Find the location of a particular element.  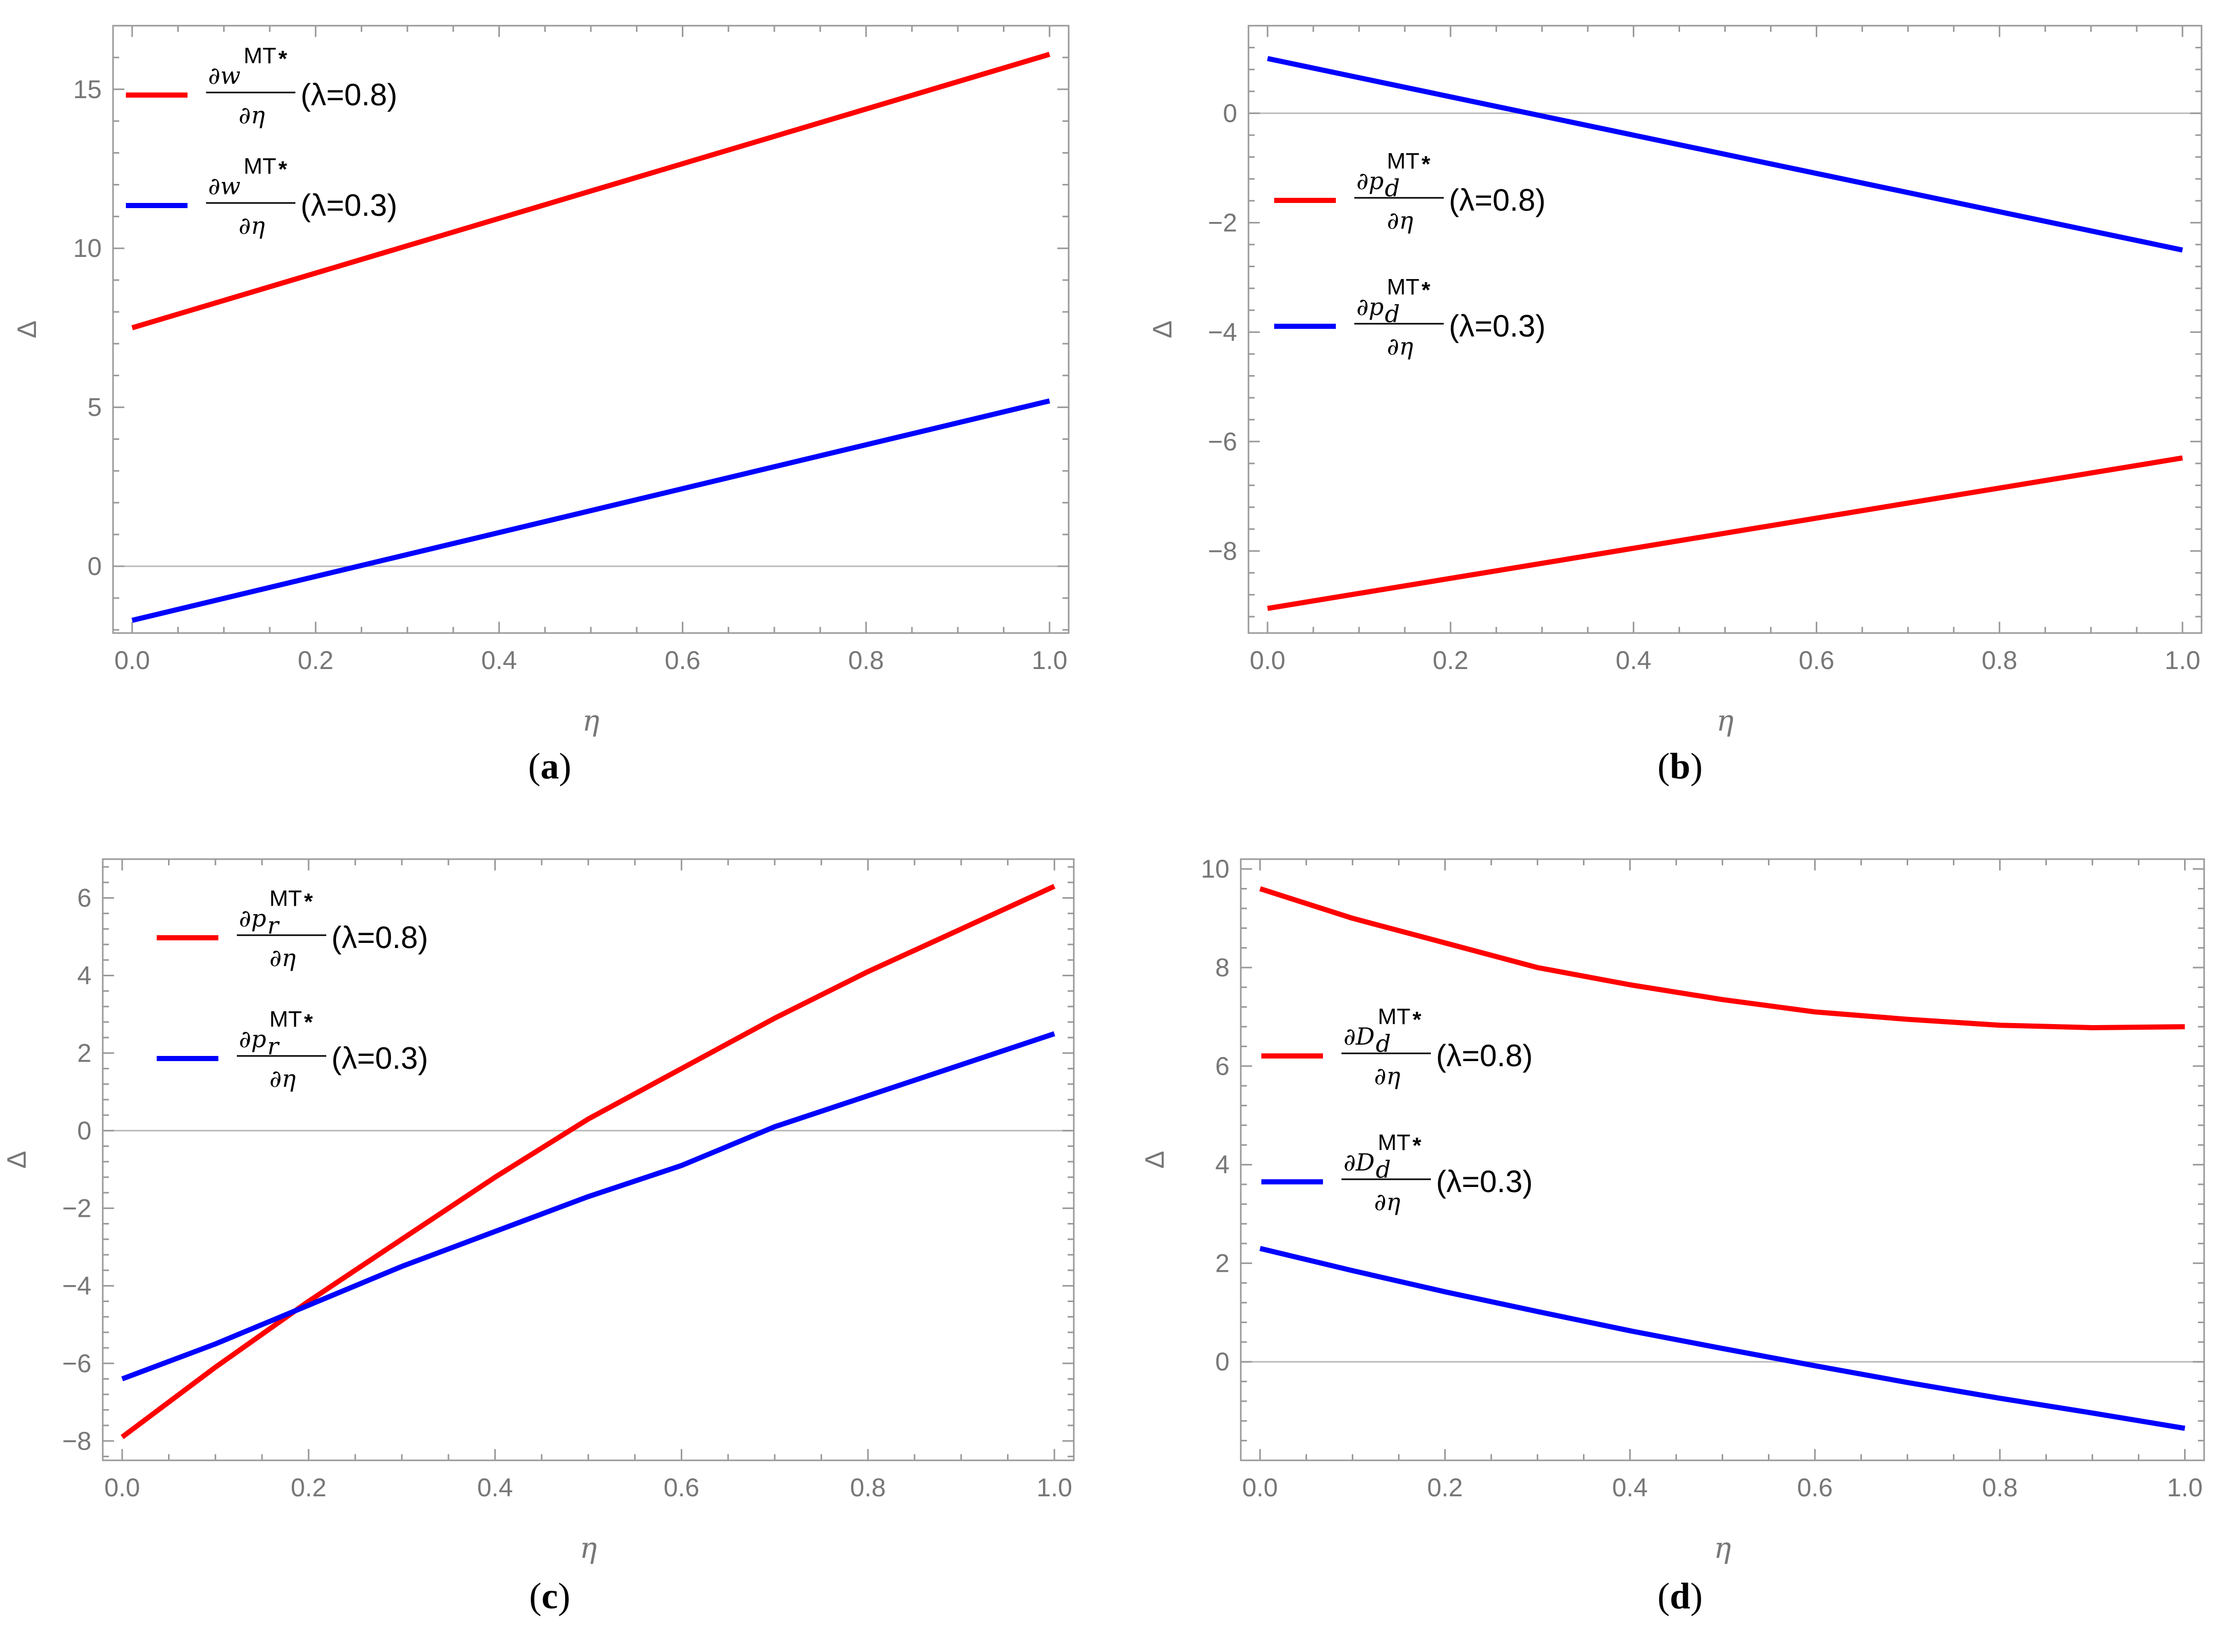

legend-item: ∂D dMT *∂η(λ=0.3) is located at coordinates (1397, 1173).